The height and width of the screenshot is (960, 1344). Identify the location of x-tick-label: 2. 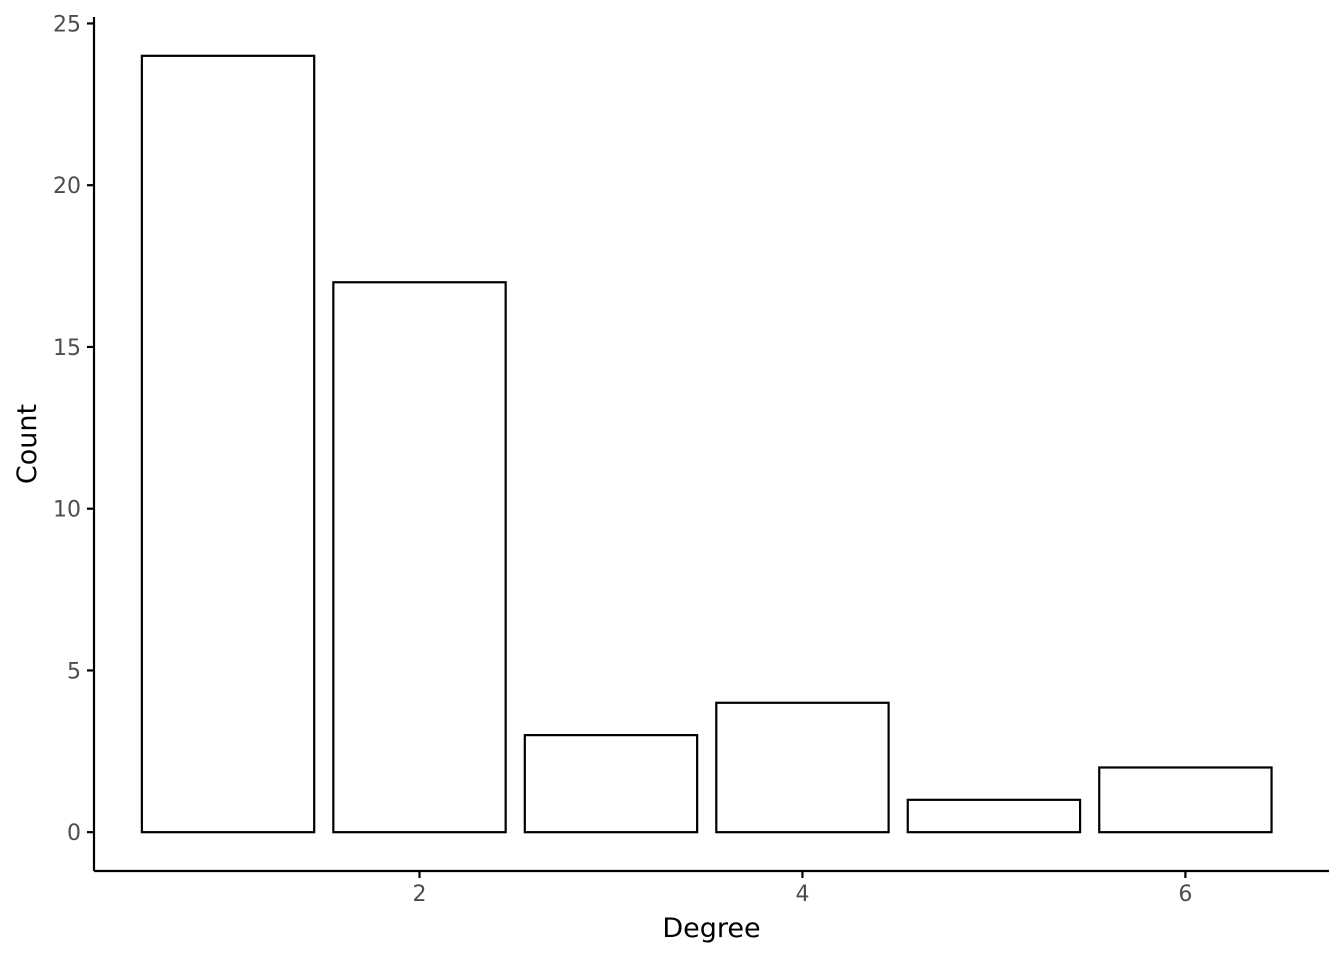
(420, 894).